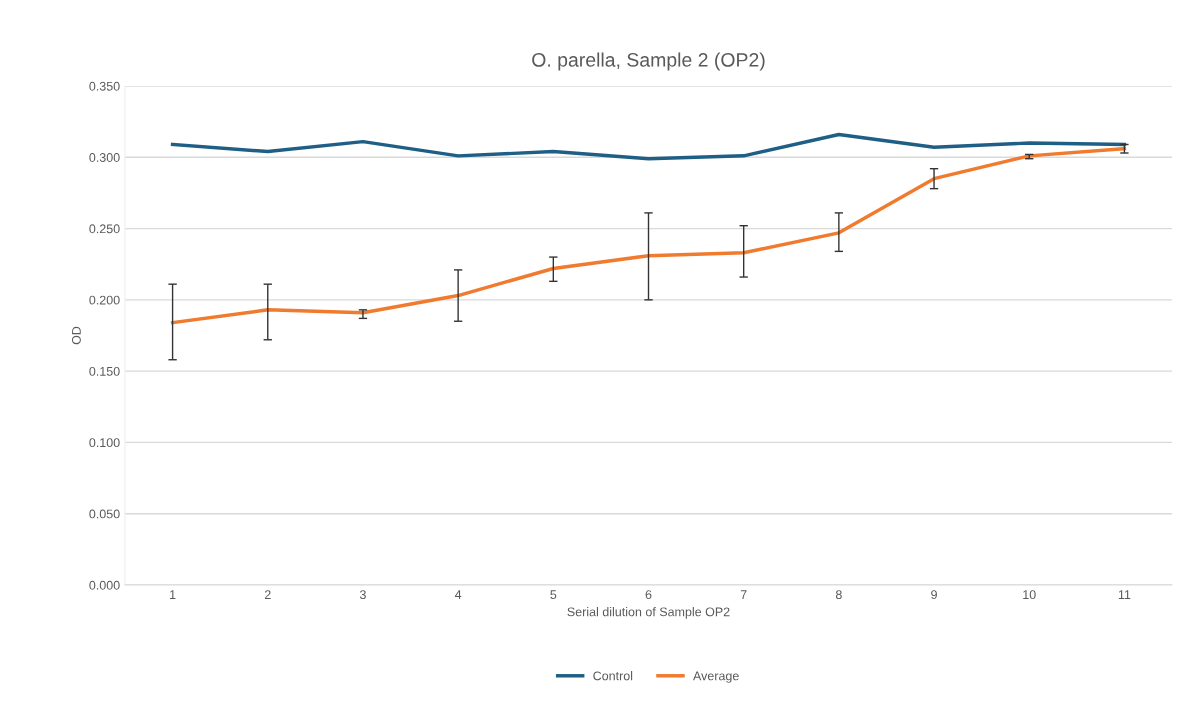 The image size is (1195, 714). I want to click on x-tick-label: 5, so click(553, 595).